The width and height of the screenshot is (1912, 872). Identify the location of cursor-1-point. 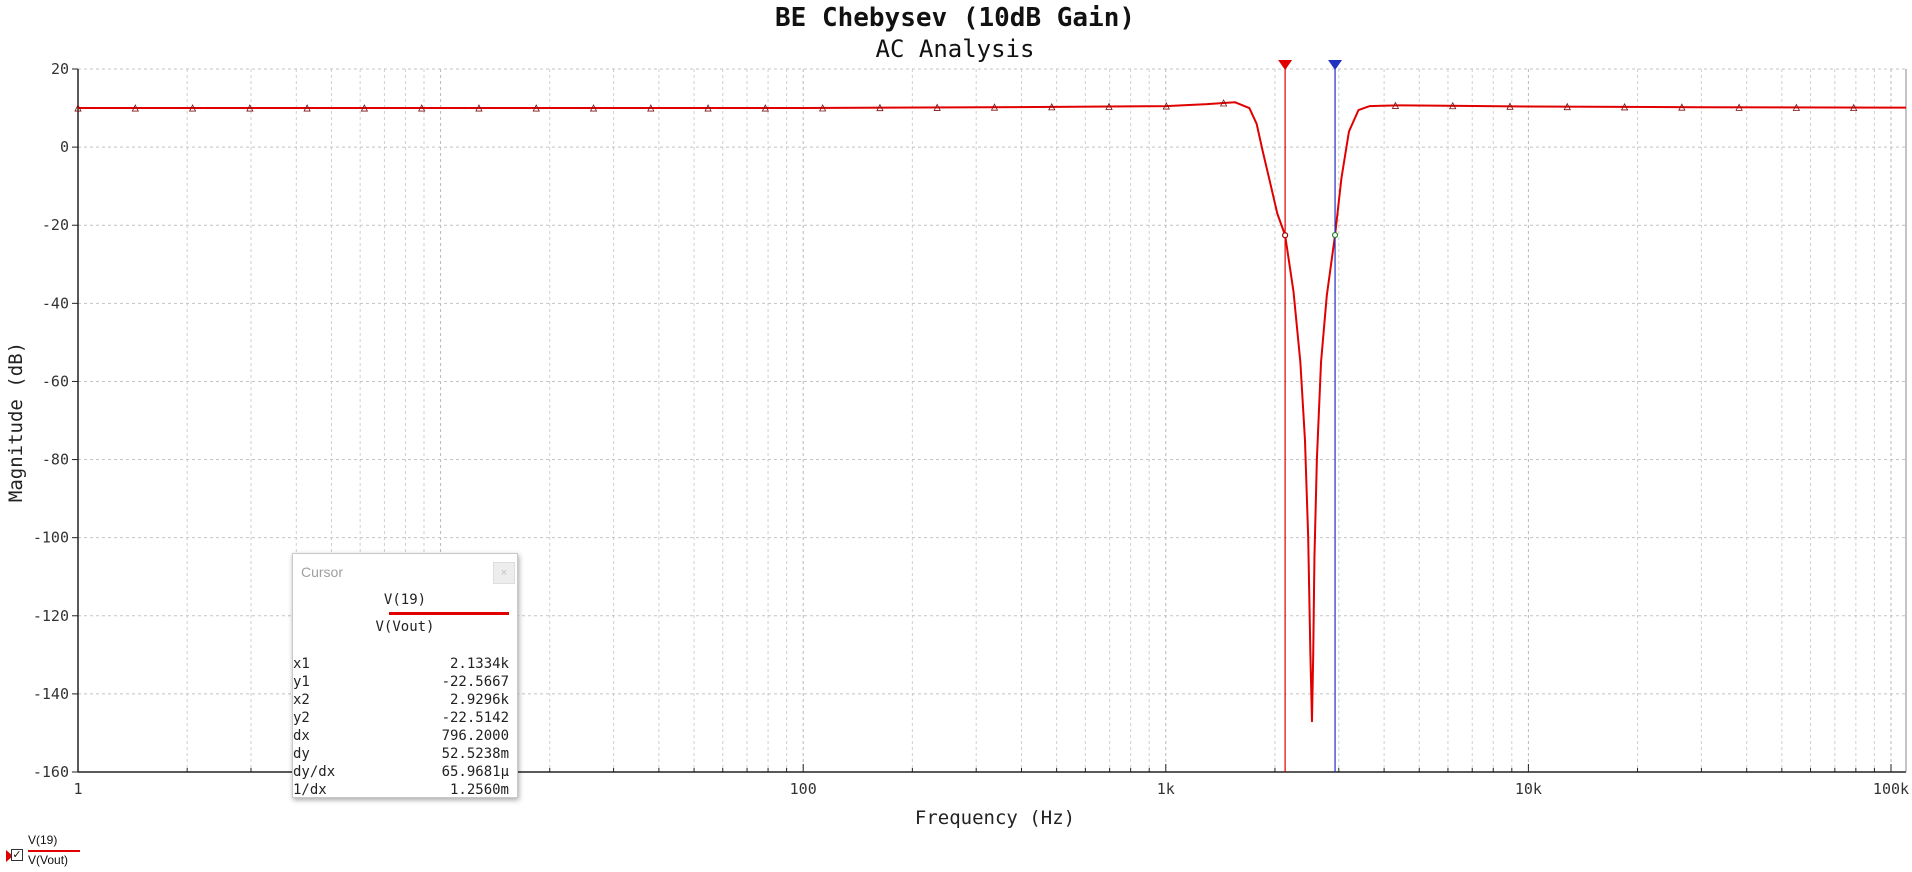
(1285, 235).